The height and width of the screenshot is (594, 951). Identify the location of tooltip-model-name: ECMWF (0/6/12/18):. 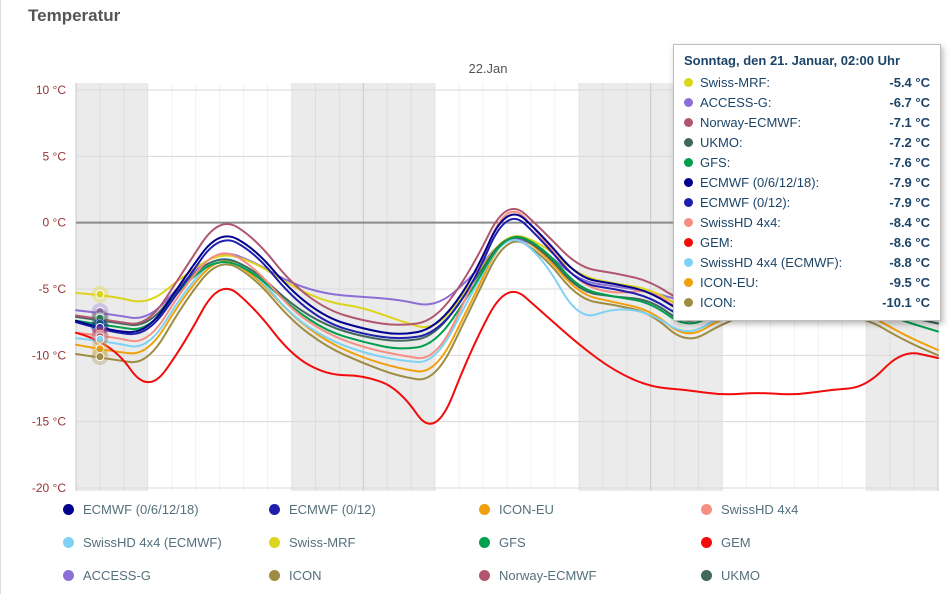
(760, 182).